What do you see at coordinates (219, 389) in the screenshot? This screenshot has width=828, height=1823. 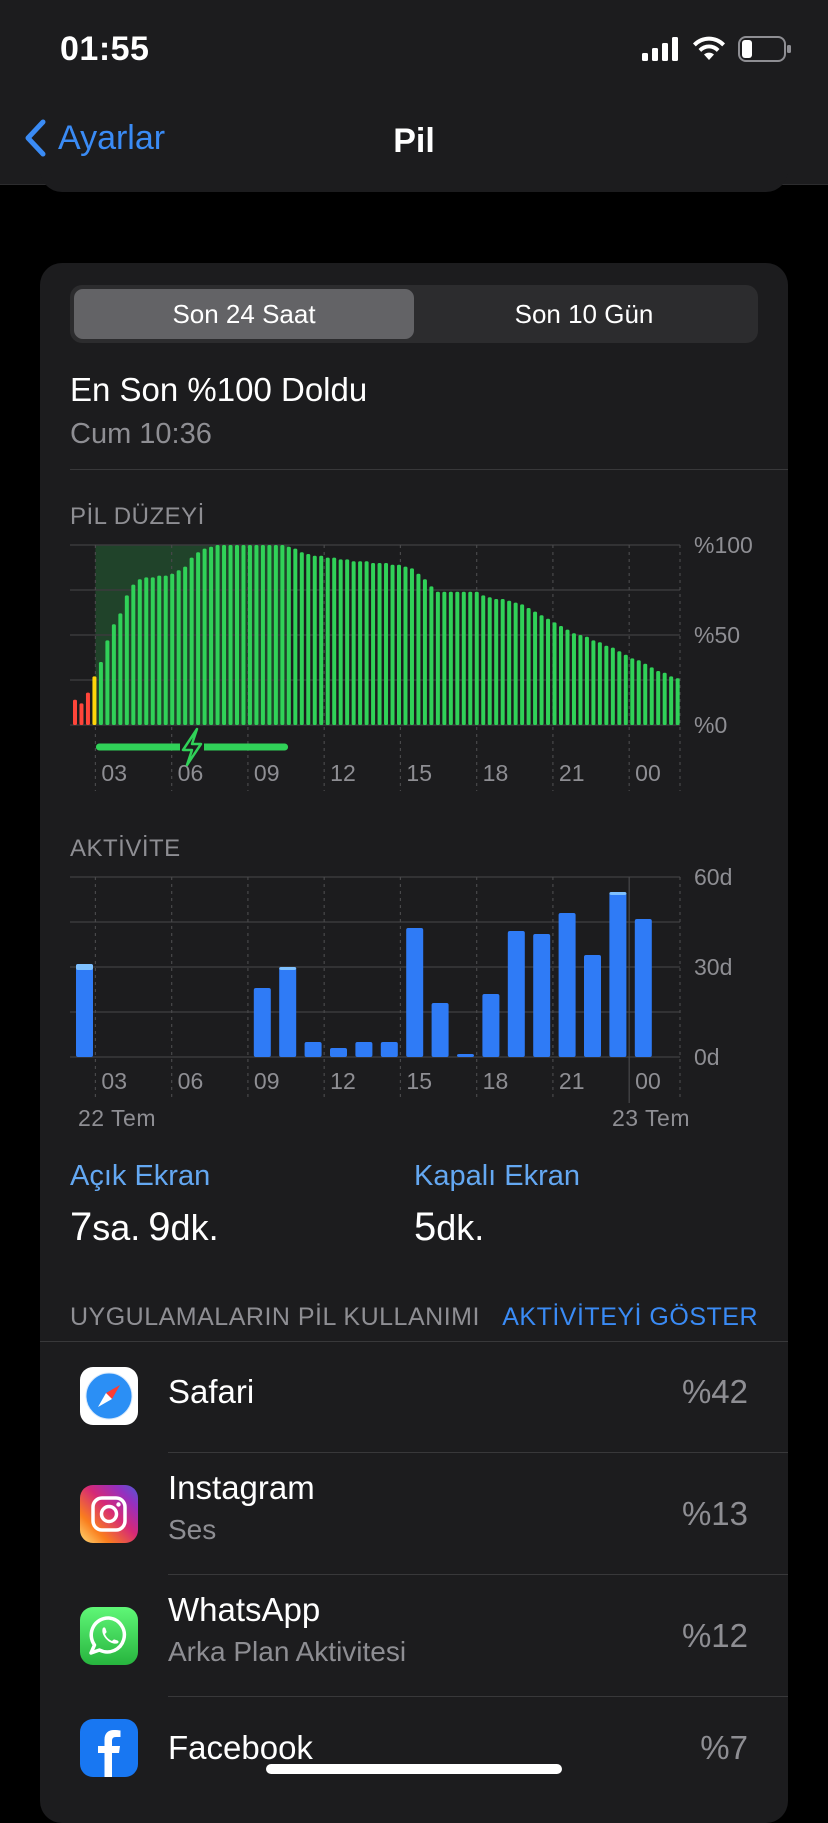 I see `last-full-charge-title: En Son %100 Doldu` at bounding box center [219, 389].